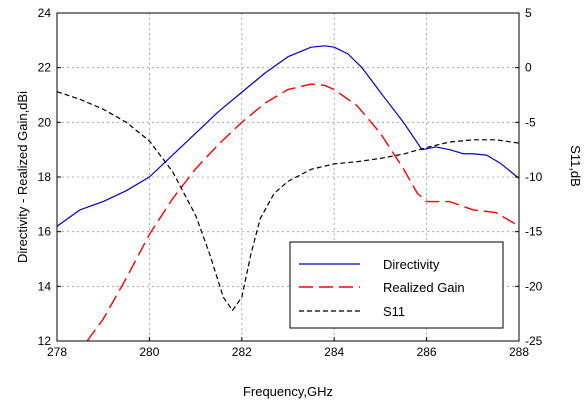 This screenshot has width=584, height=407. Describe the element at coordinates (57, 352) in the screenshot. I see `x-tick-label: 278` at that location.